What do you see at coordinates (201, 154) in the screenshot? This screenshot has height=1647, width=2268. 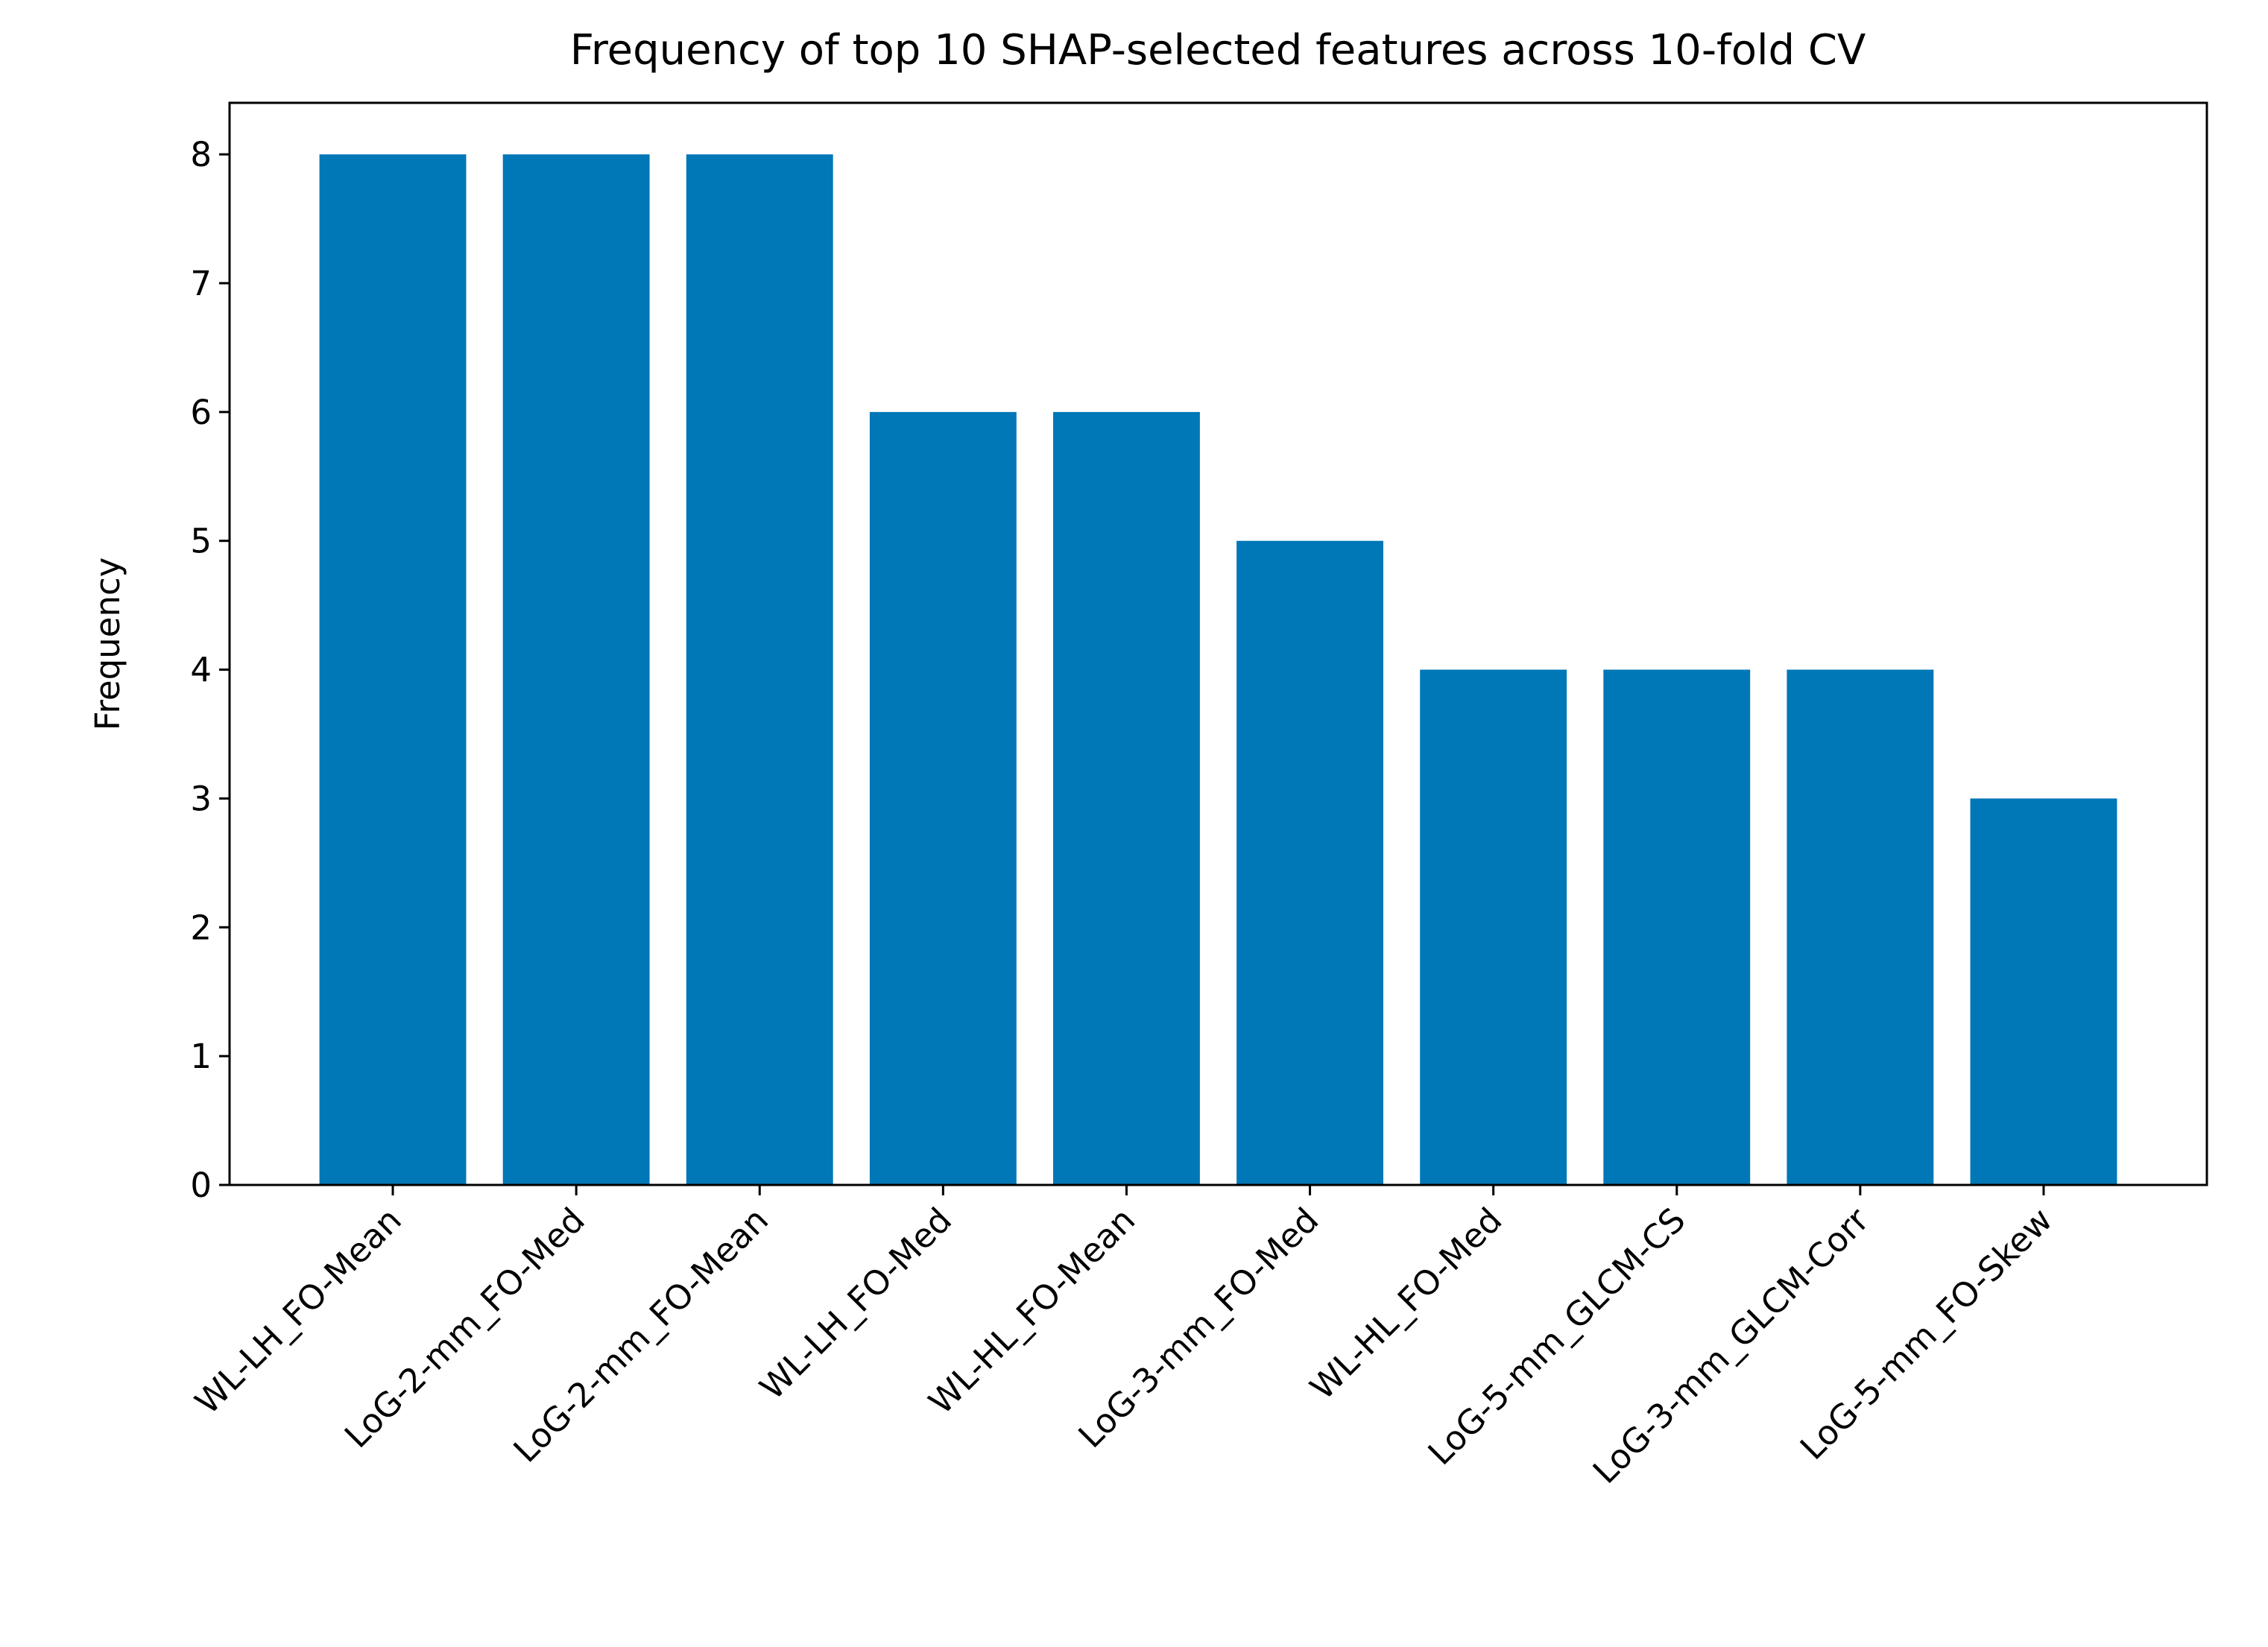 I see `y-tick-label: 8` at bounding box center [201, 154].